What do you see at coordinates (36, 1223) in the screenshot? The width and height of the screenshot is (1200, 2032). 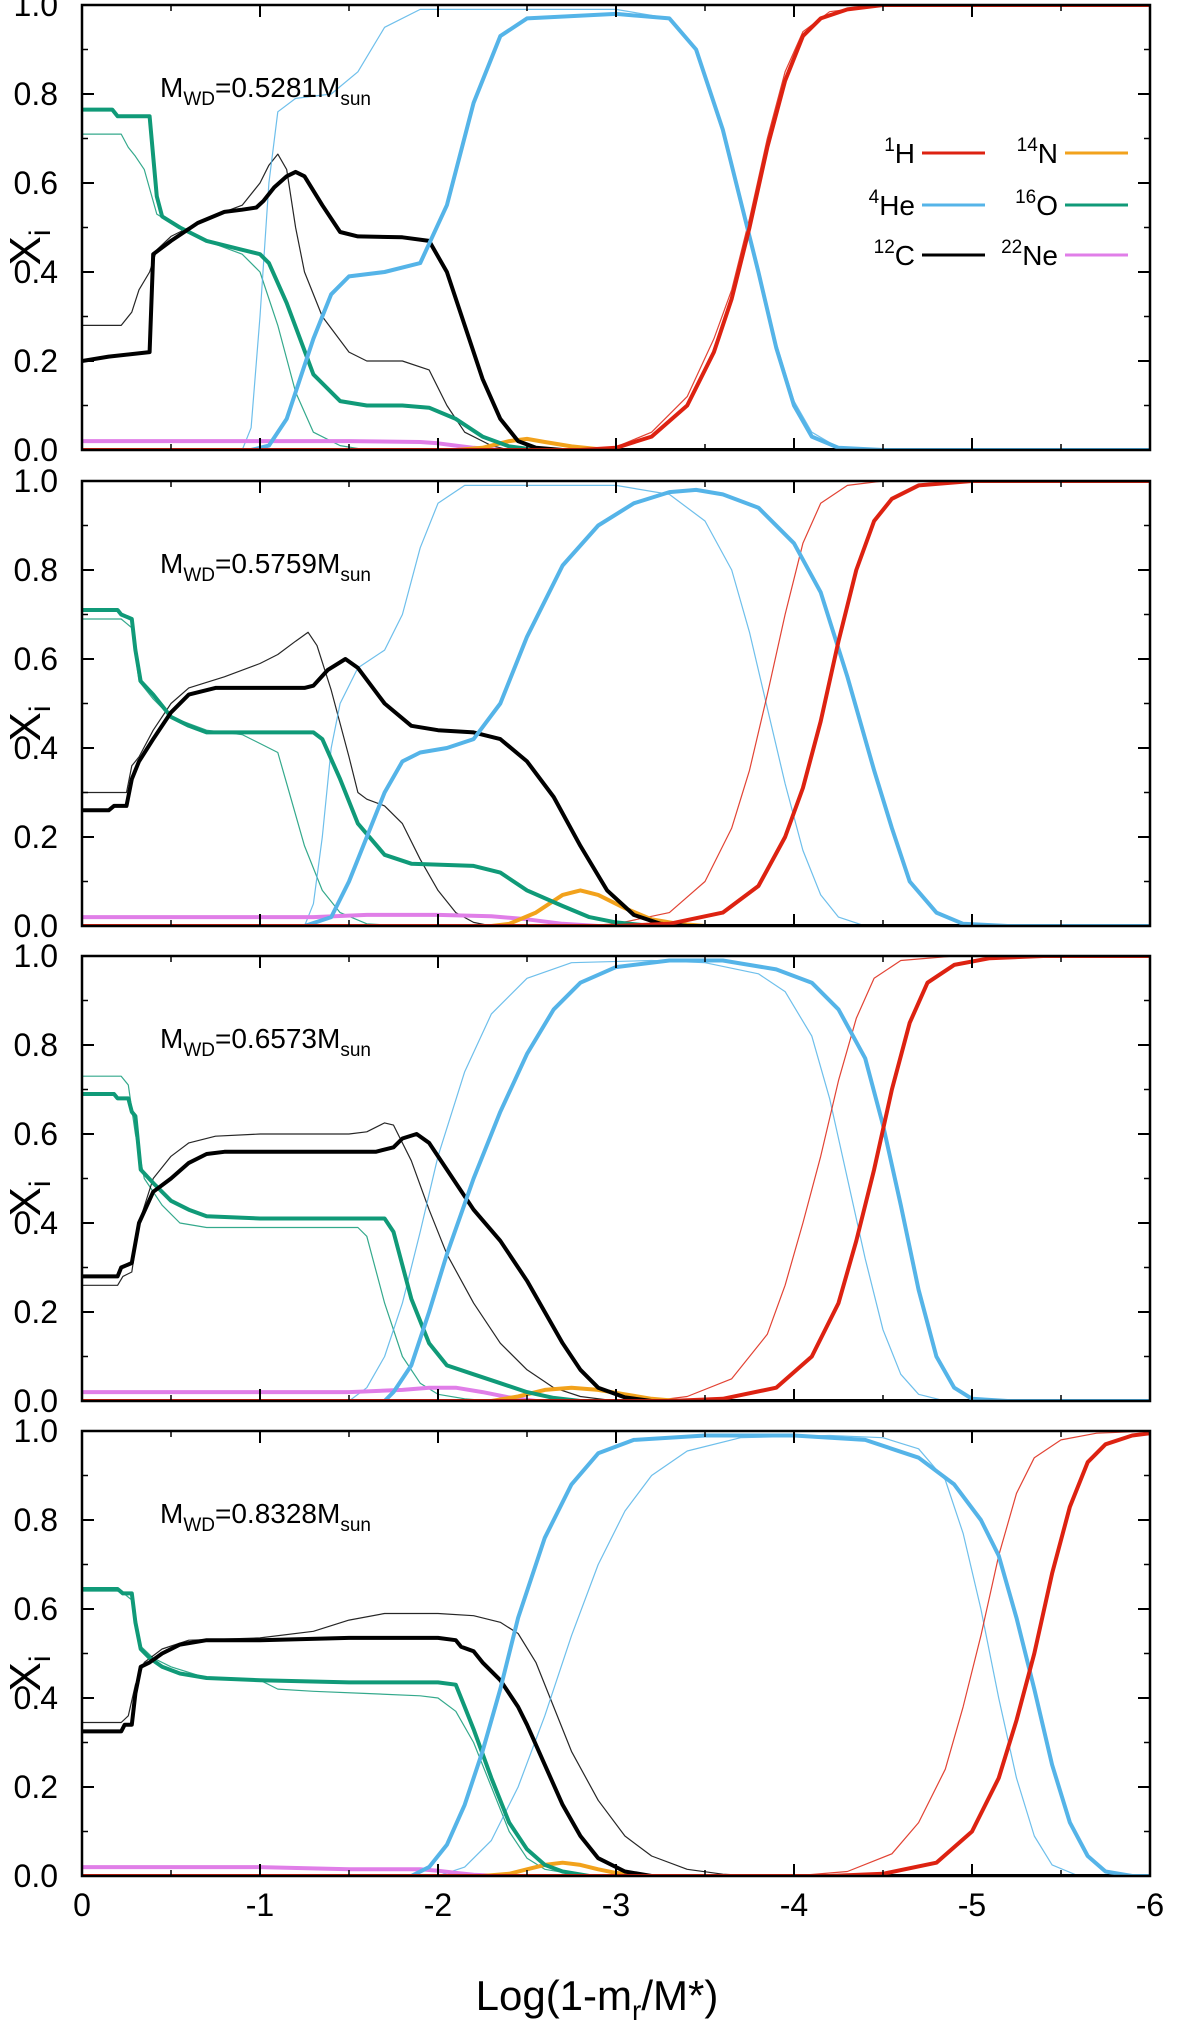 I see `panel-3-ytick-label: 0.4` at bounding box center [36, 1223].